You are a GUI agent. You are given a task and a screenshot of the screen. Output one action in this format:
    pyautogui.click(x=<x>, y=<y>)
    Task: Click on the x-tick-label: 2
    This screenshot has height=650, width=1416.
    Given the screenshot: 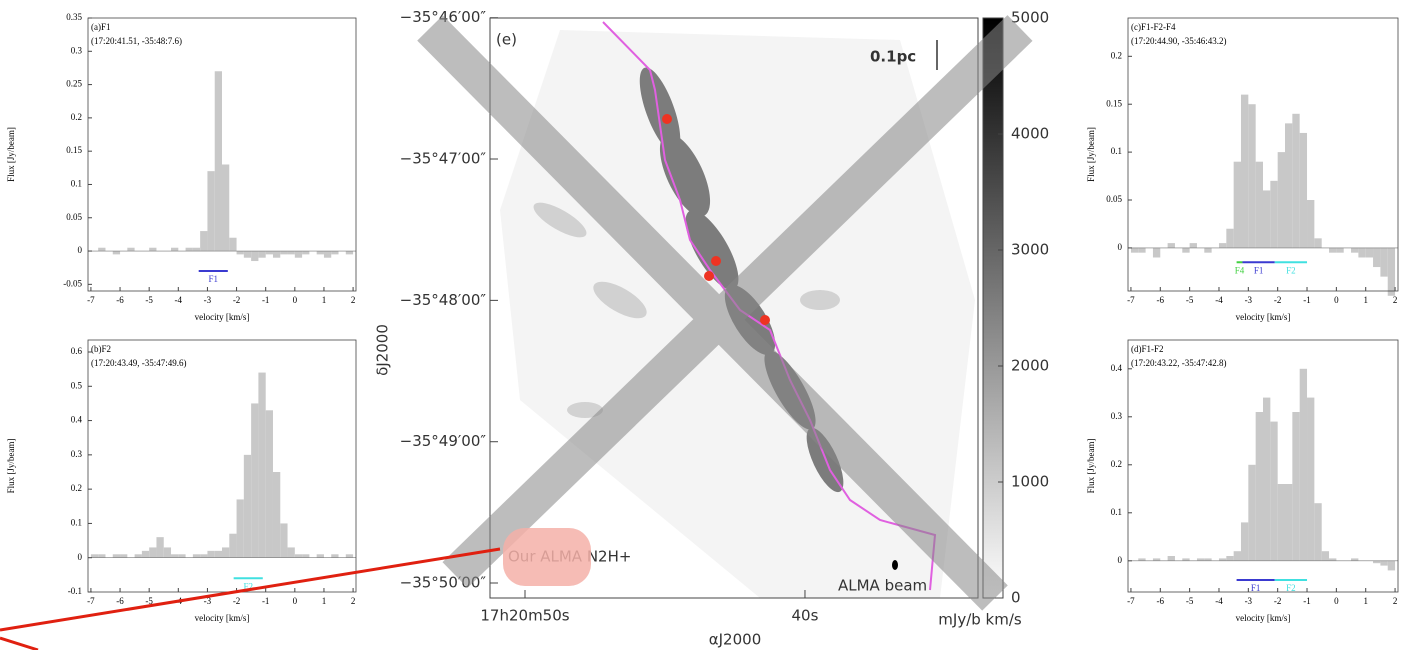 What is the action you would take?
    pyautogui.click(x=353, y=601)
    